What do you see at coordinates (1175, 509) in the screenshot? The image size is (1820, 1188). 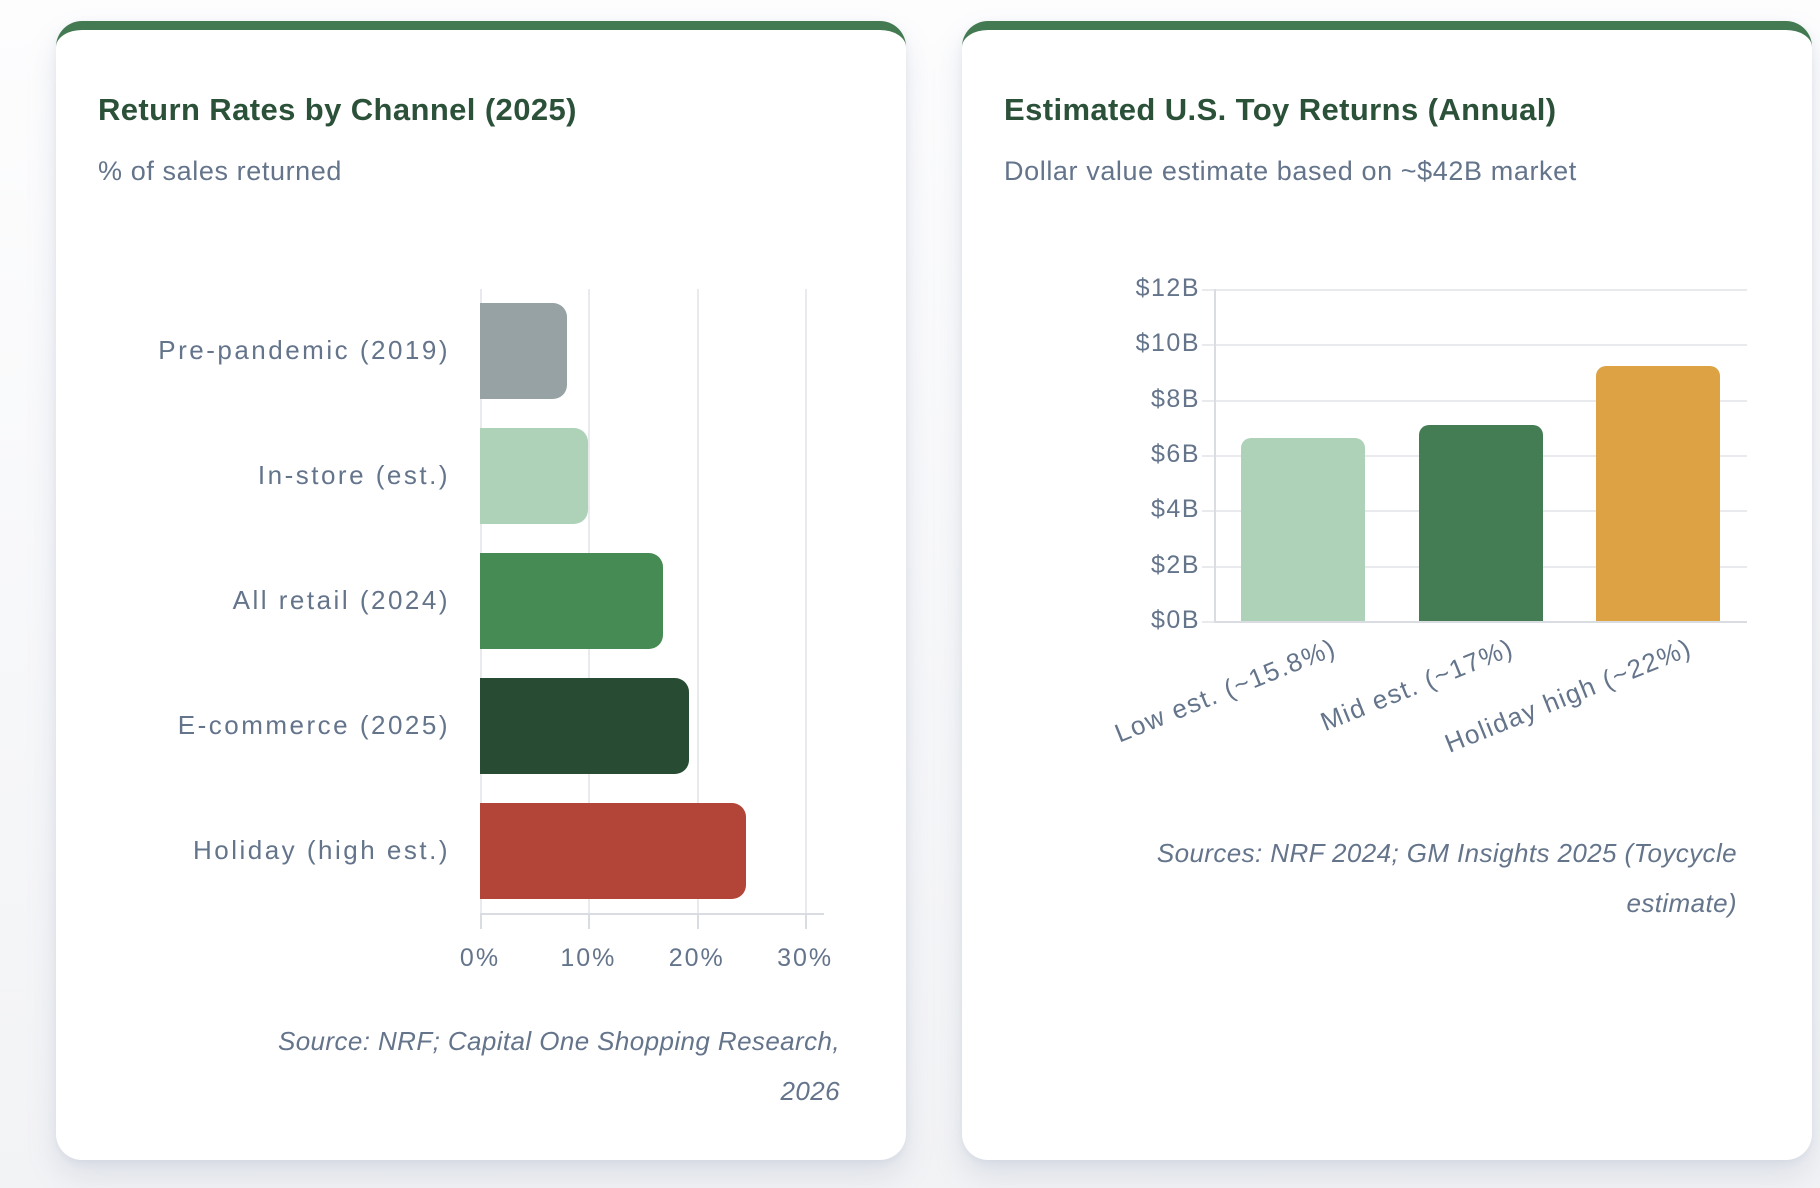 I see `y-tick-label: $4B` at bounding box center [1175, 509].